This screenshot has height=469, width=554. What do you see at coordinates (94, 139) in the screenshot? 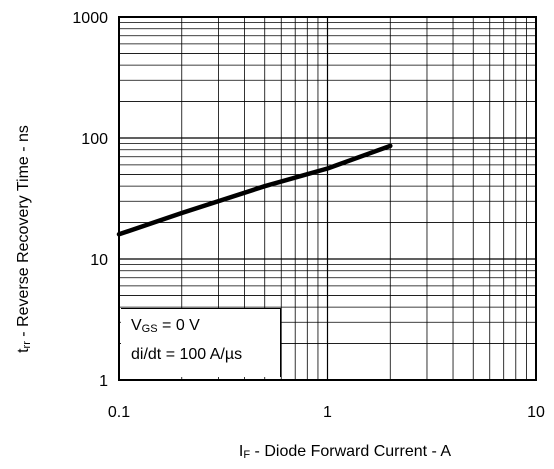
I see `y-tick-label: 100` at bounding box center [94, 139].